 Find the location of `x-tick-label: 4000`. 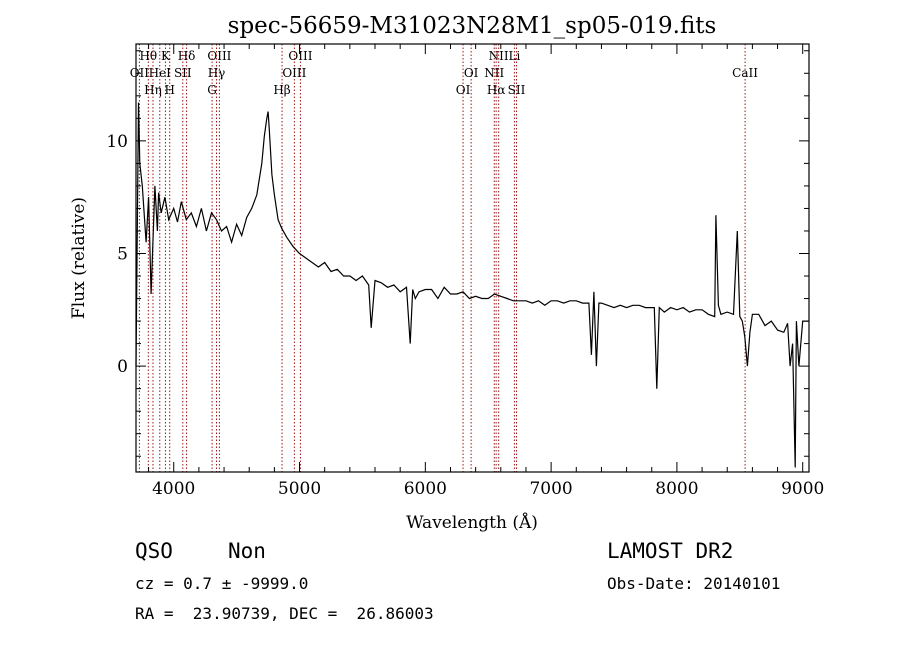

x-tick-label: 4000 is located at coordinates (173, 489).